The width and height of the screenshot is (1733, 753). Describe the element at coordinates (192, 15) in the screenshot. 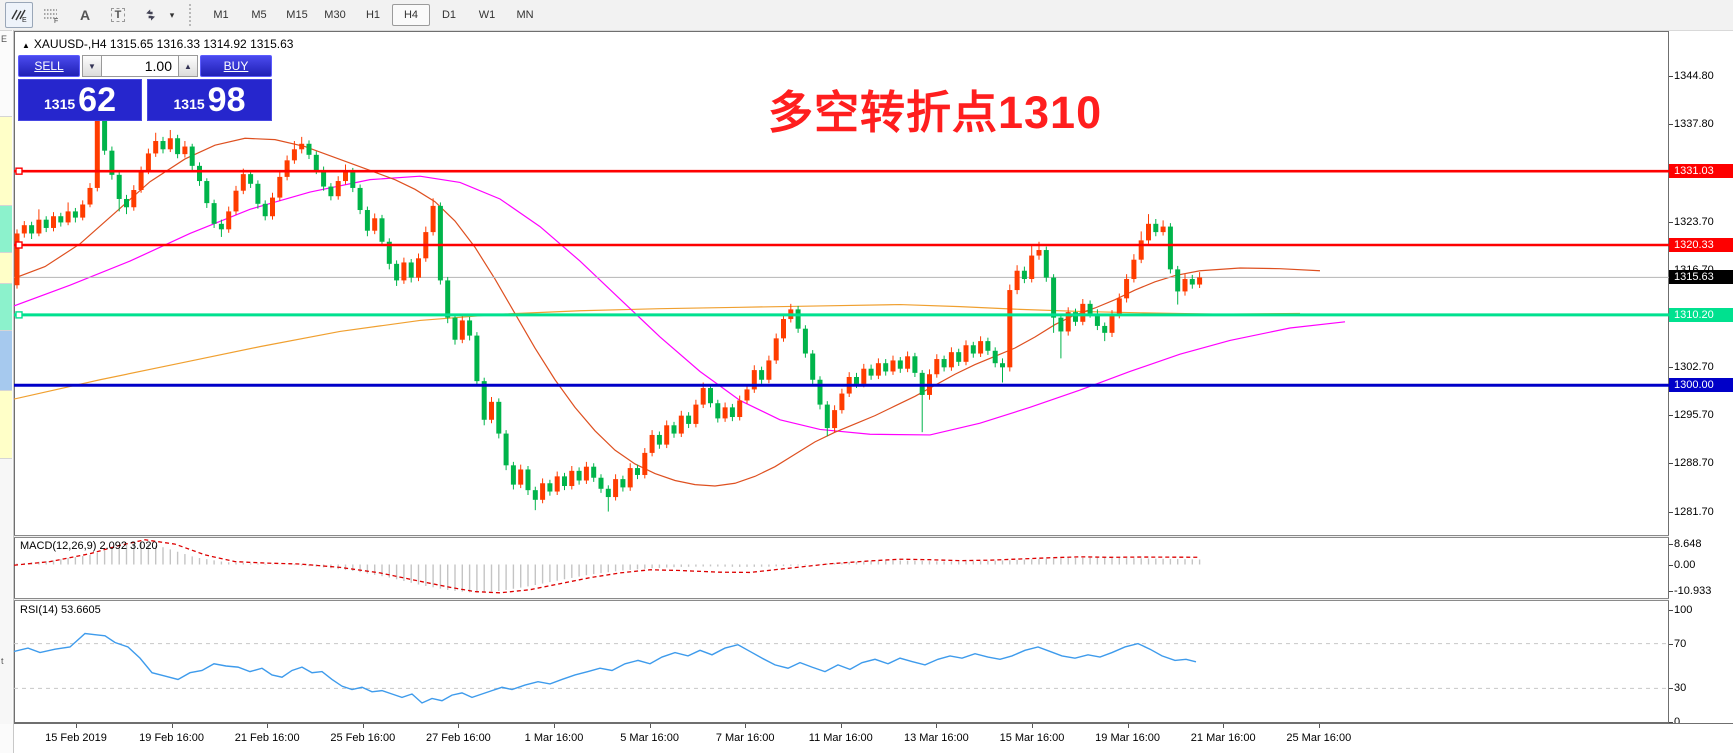

I see `toolbar-separator` at that location.